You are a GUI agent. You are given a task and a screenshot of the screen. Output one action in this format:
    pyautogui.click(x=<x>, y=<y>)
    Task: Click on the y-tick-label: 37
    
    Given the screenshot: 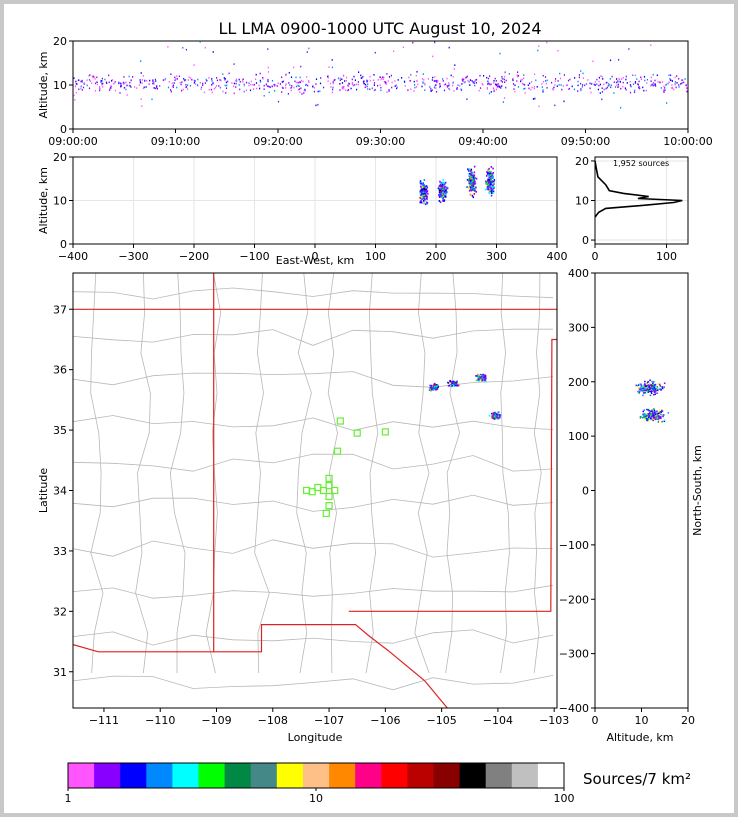 What is the action you would take?
    pyautogui.click(x=60, y=309)
    